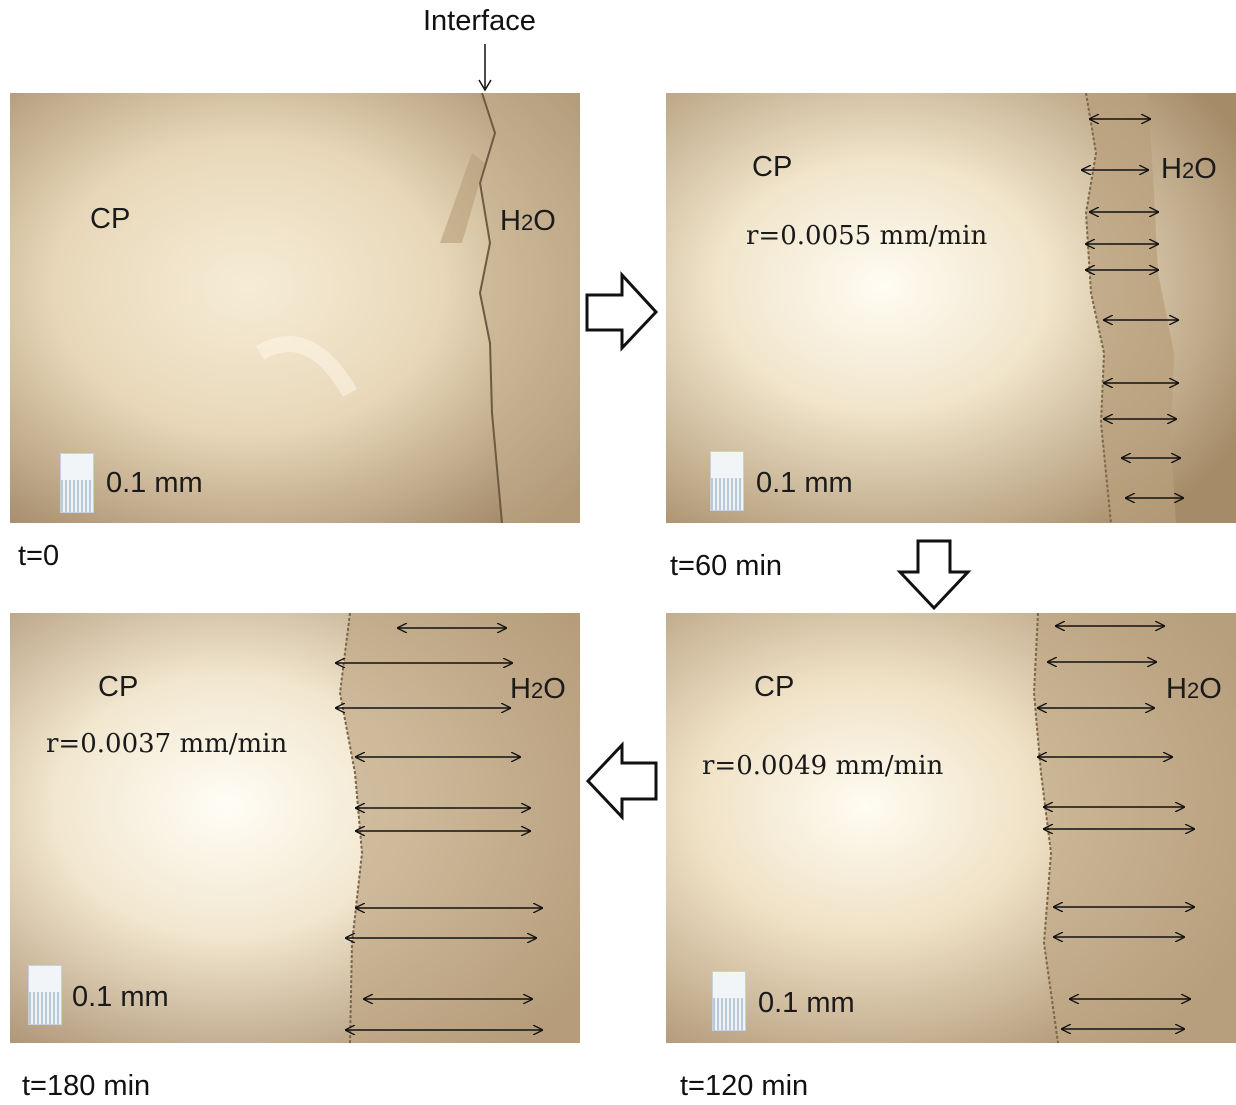 Image resolution: width=1236 pixels, height=1105 pixels. What do you see at coordinates (479, 21) in the screenshot?
I see `interface-label: Interface` at bounding box center [479, 21].